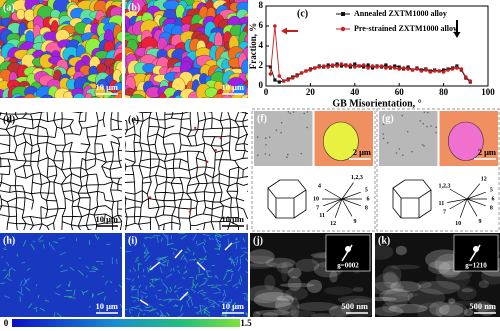 The height and width of the screenshot is (331, 500). Describe the element at coordinates (134, 7) in the screenshot. I see `panel-label: (b)` at that location.